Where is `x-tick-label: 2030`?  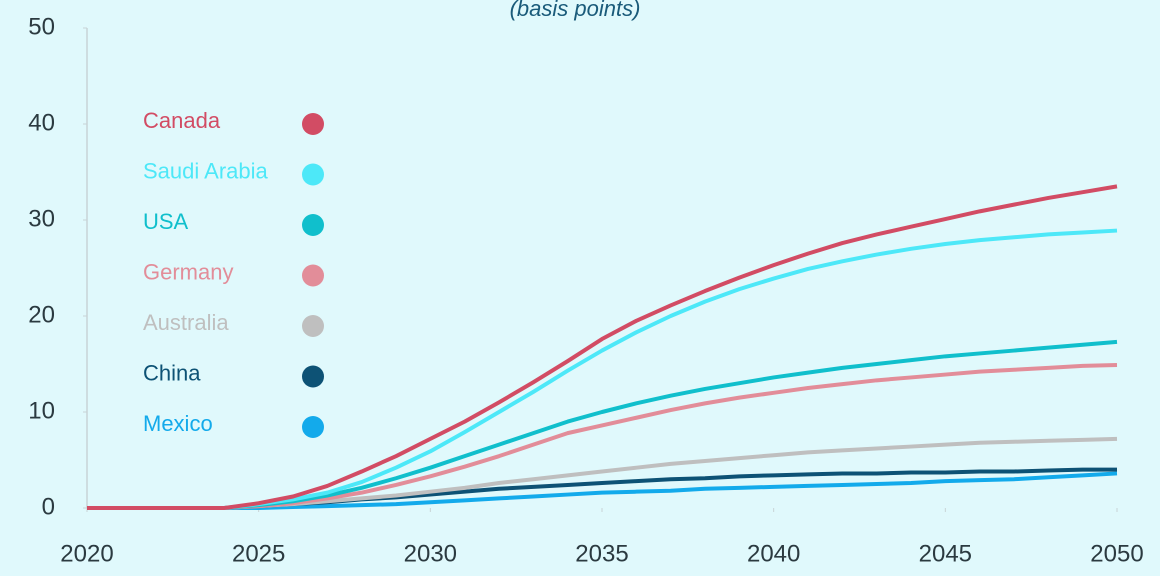
x-tick-label: 2030 is located at coordinates (430, 553).